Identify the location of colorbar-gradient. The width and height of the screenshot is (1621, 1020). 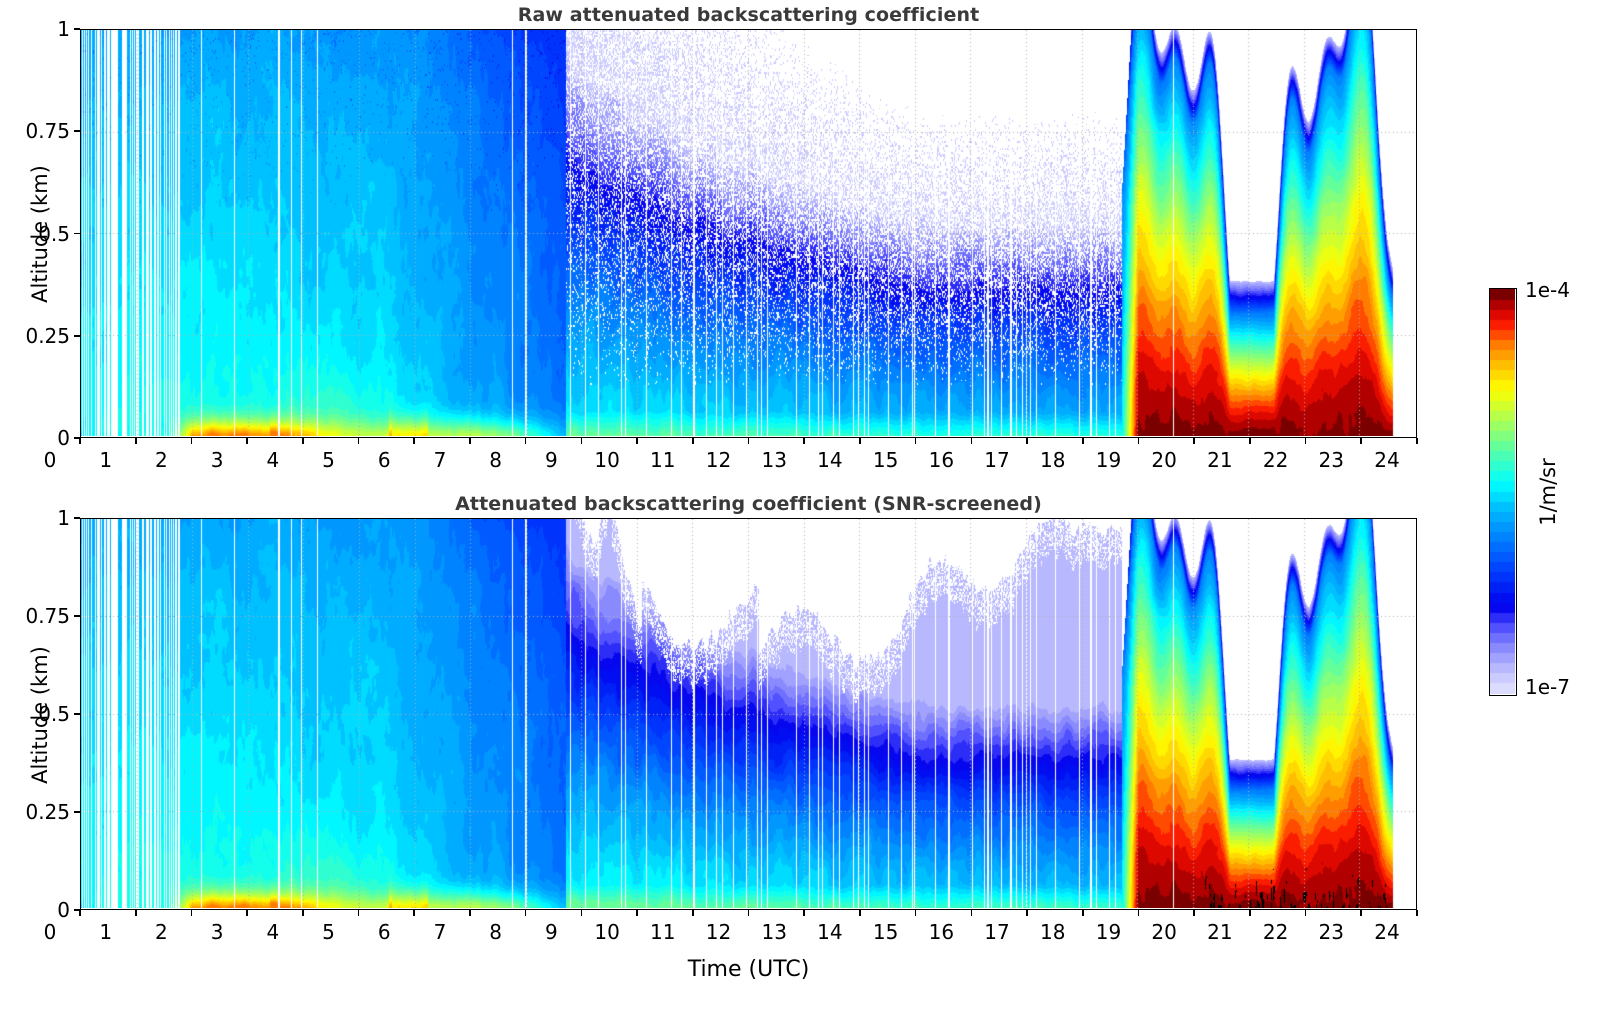
(1502, 491).